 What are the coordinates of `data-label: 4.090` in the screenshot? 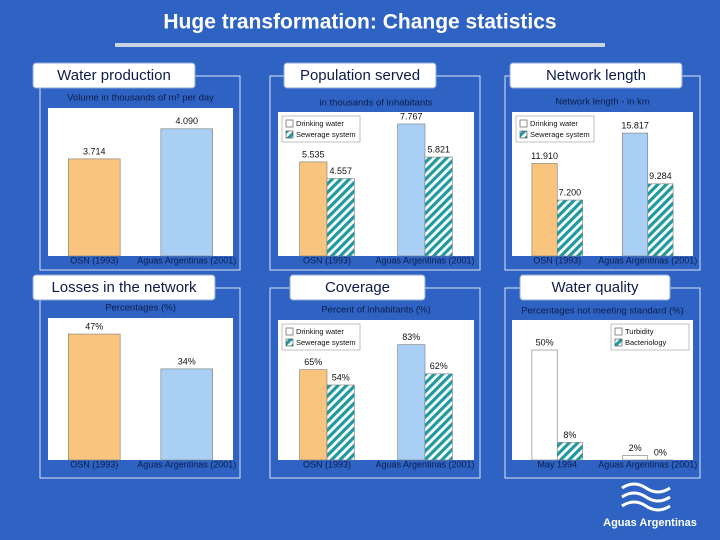 It's located at (186, 121).